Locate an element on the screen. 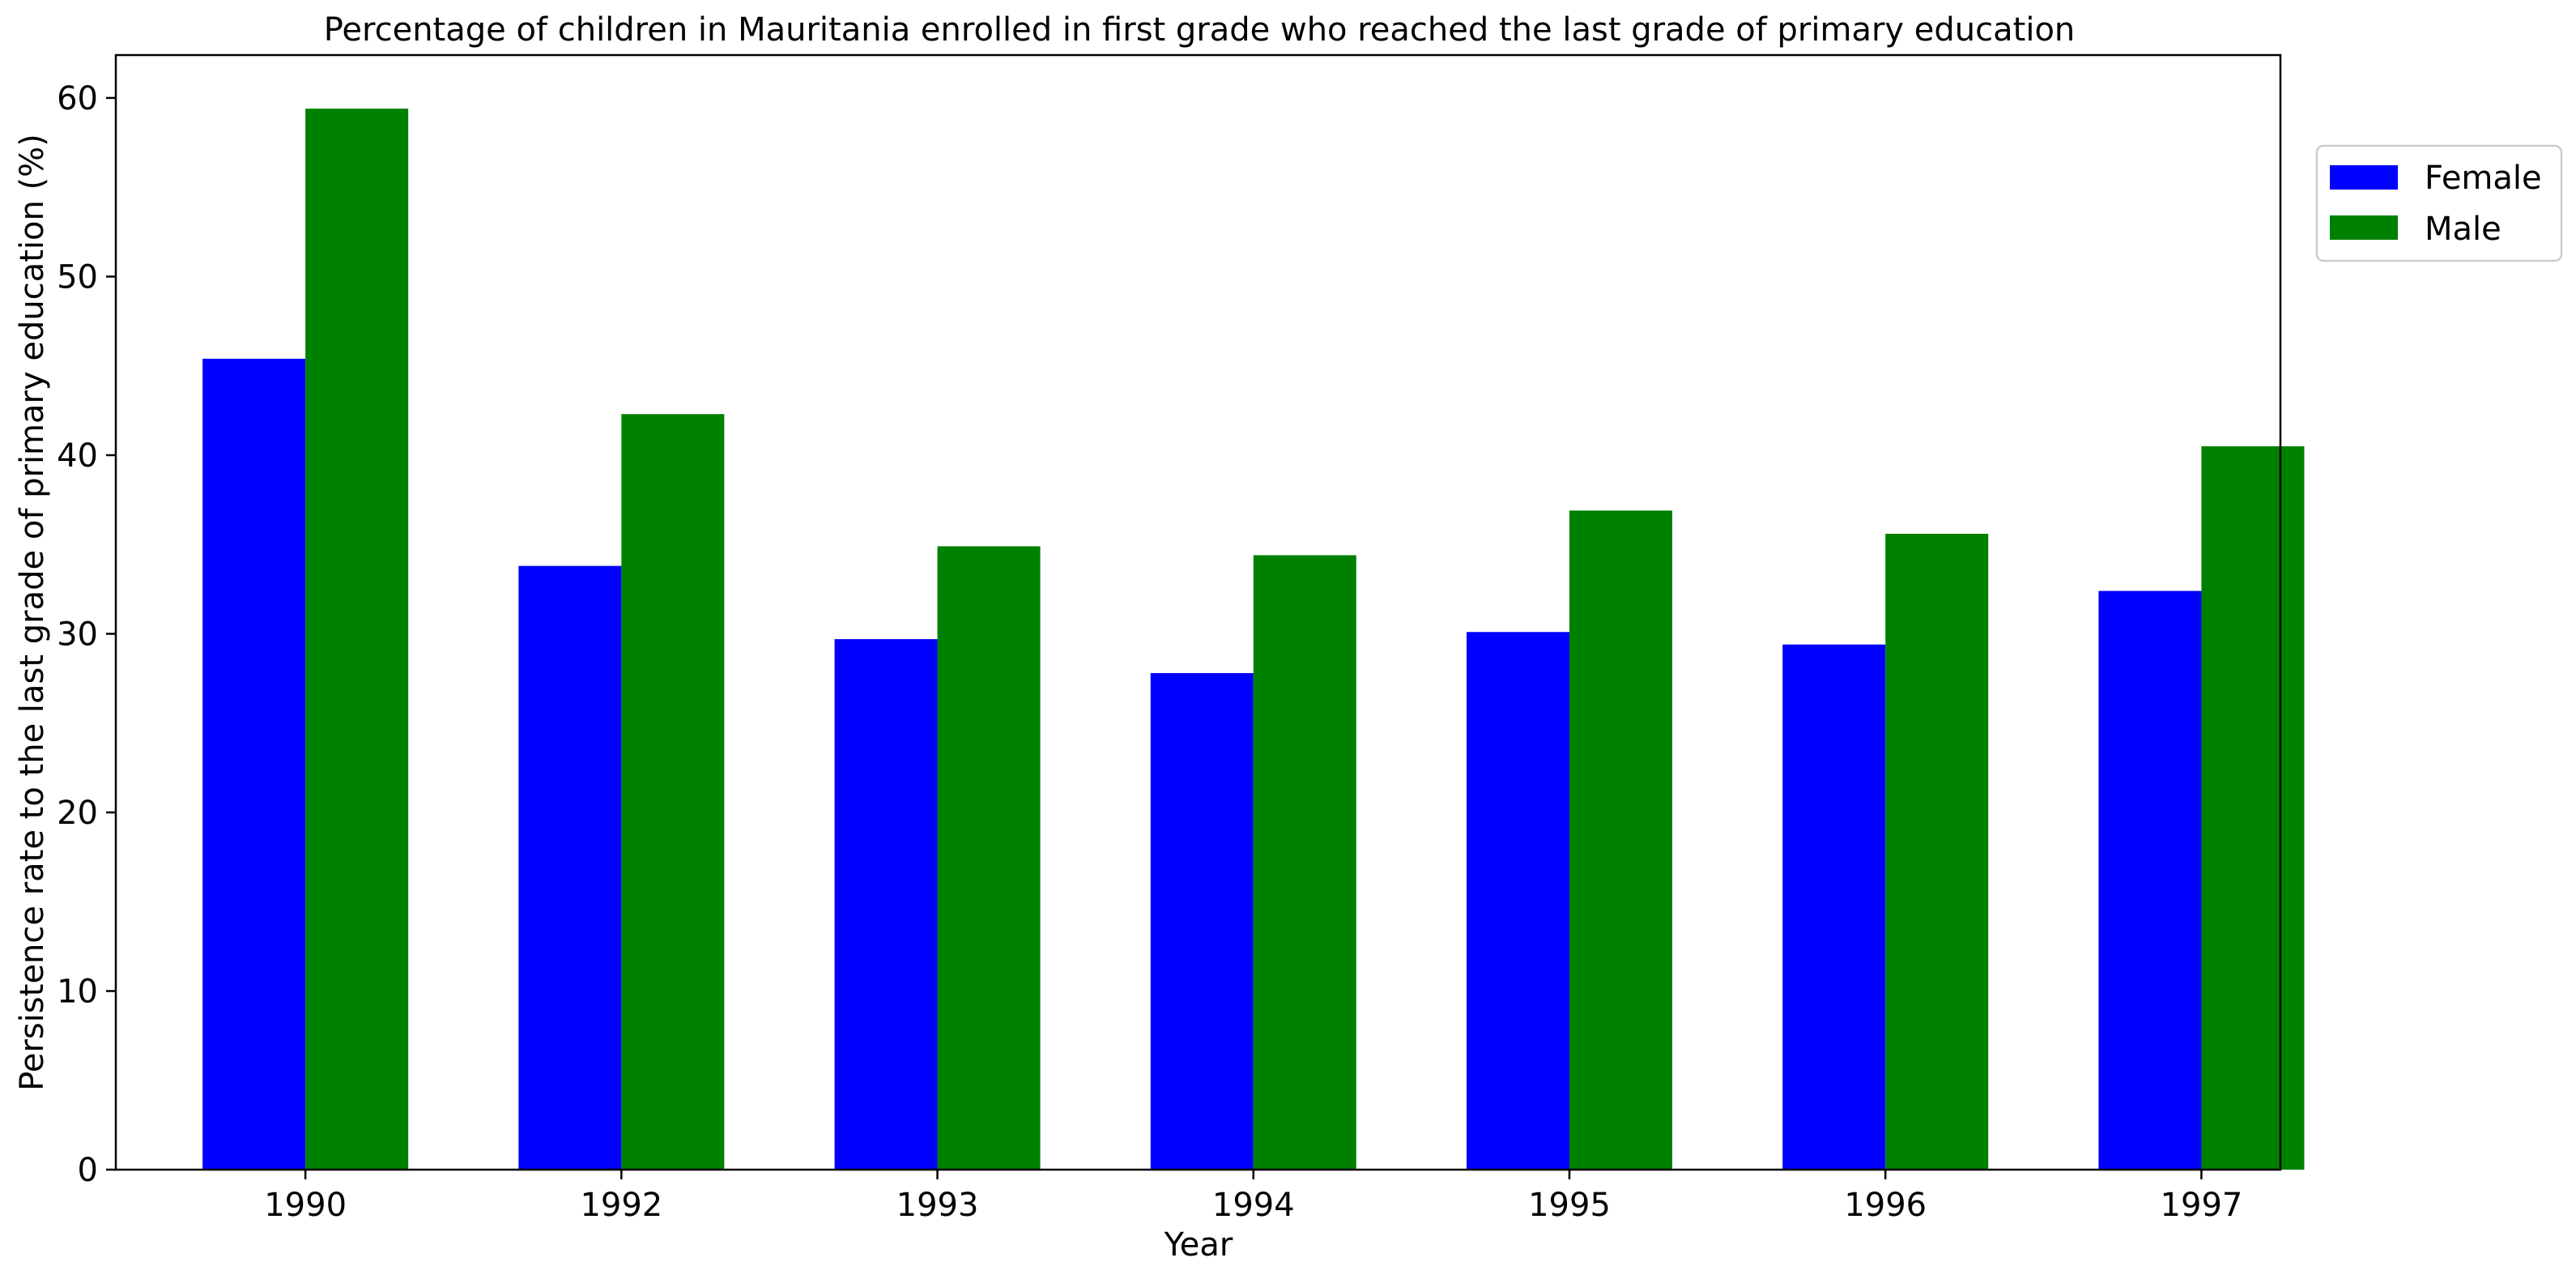  legend-label-female: Female is located at coordinates (2483, 178).